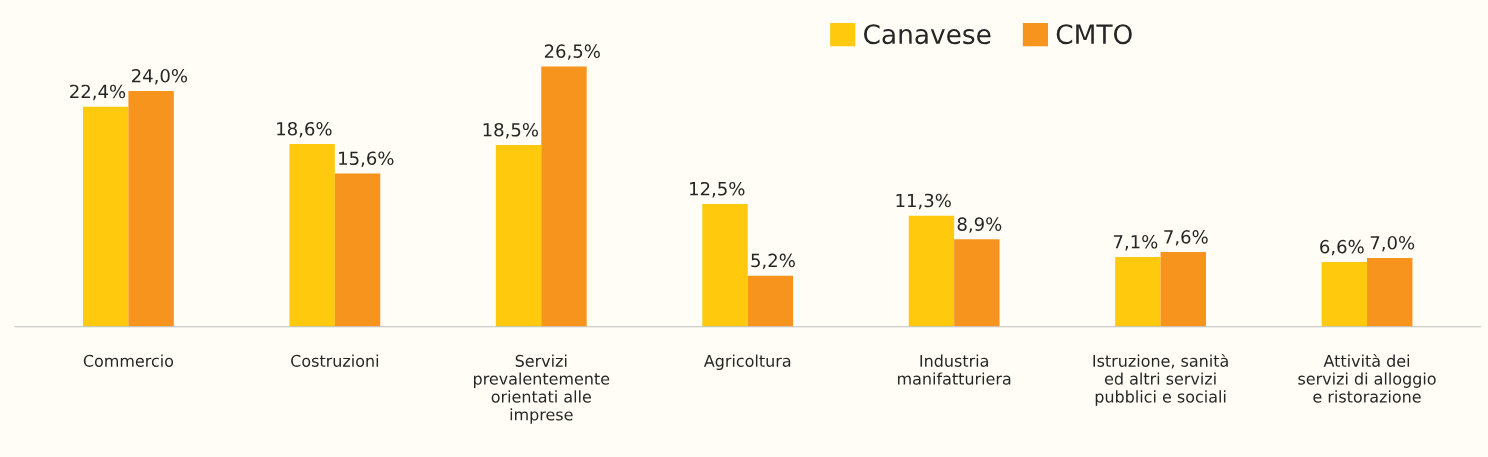 The image size is (1488, 457). I want to click on data-label: 5,2%, so click(773, 261).